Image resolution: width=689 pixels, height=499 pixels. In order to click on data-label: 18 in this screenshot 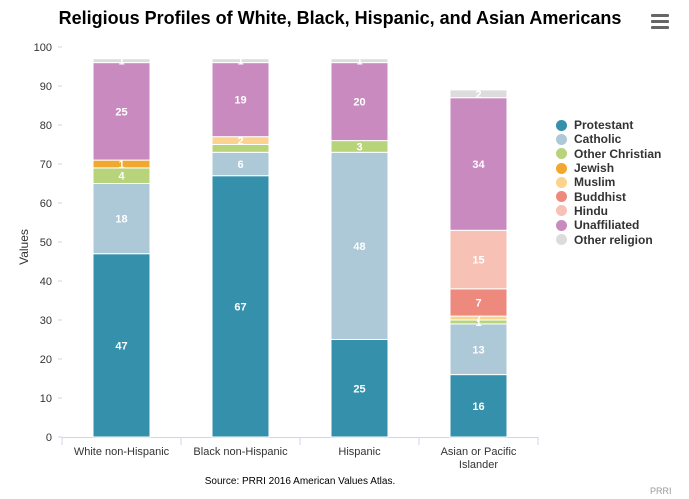, I will do `click(121, 220)`.